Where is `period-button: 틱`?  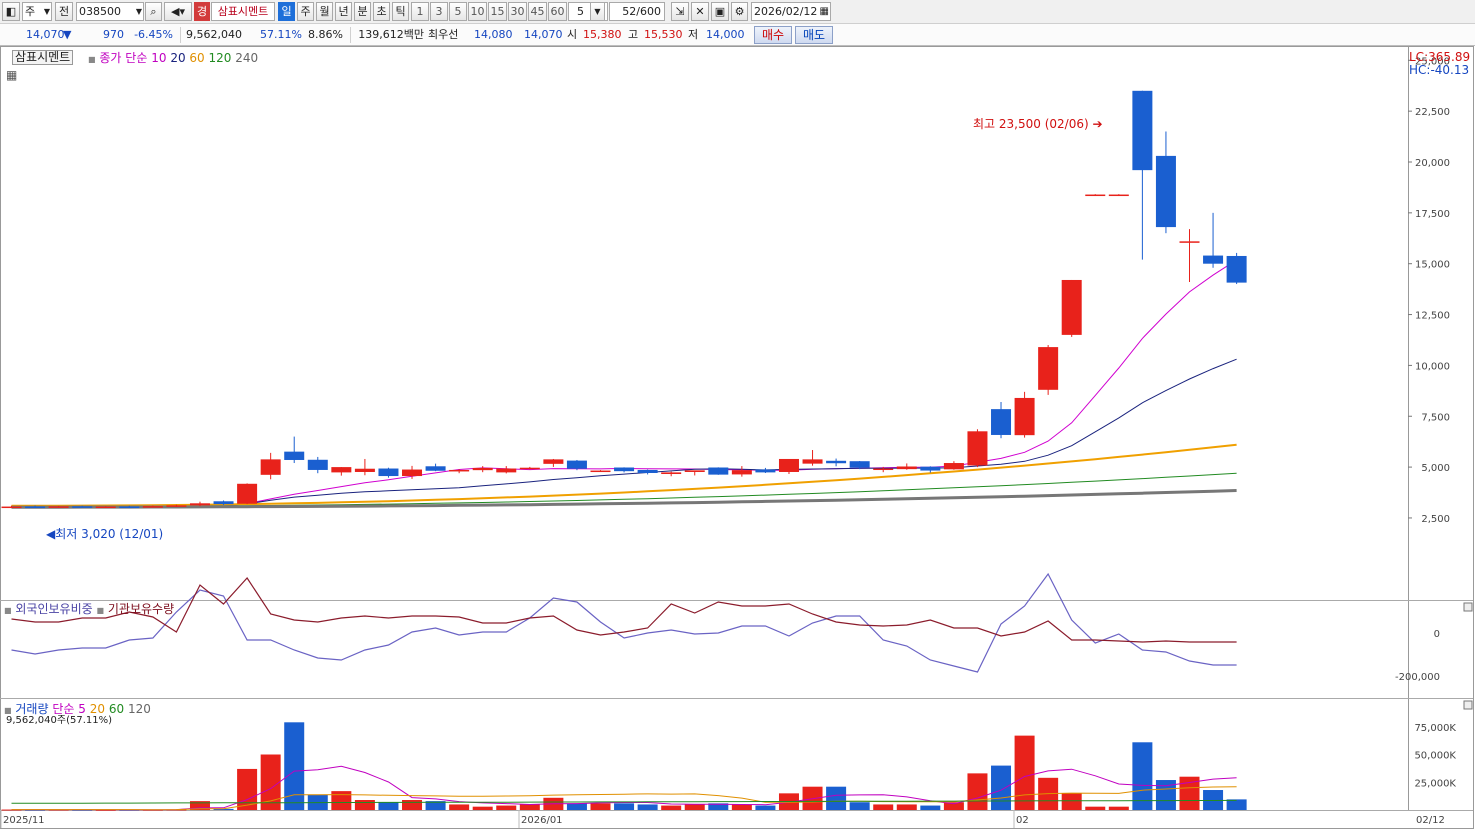 period-button: 틱 is located at coordinates (400, 11).